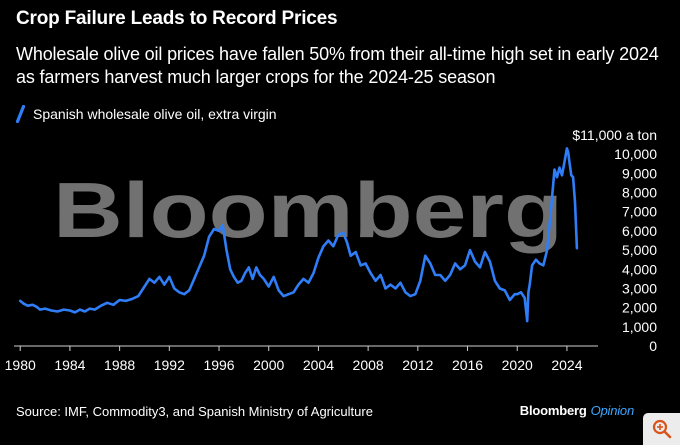  What do you see at coordinates (368, 365) in the screenshot?
I see `x-tick-label: 2008` at bounding box center [368, 365].